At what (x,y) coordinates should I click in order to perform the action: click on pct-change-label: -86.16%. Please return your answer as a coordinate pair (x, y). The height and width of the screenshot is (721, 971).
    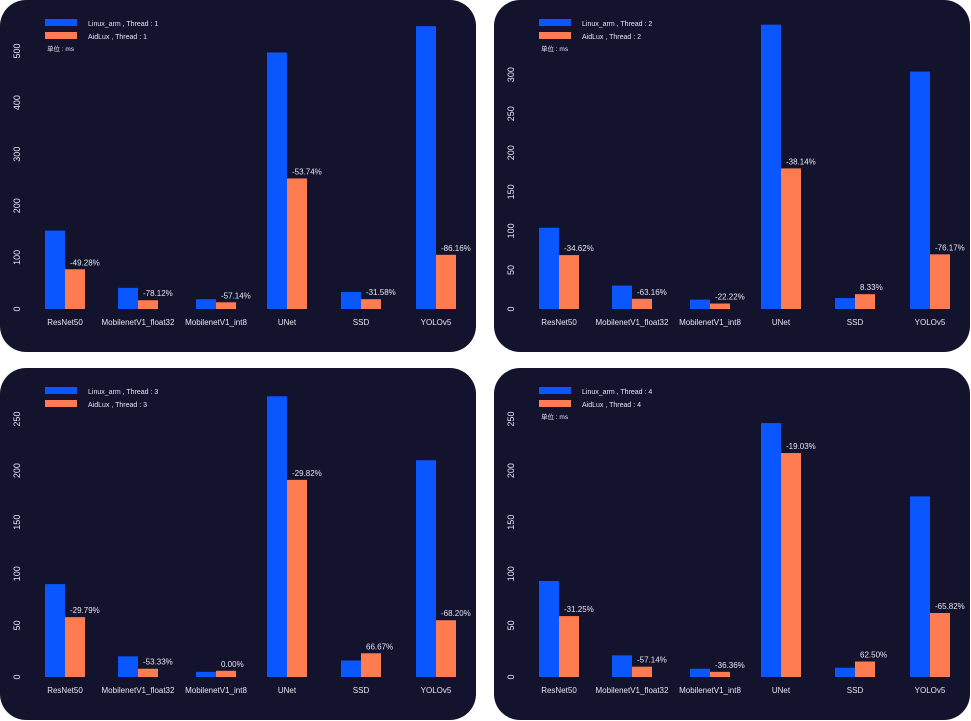
    Looking at the image, I should click on (456, 248).